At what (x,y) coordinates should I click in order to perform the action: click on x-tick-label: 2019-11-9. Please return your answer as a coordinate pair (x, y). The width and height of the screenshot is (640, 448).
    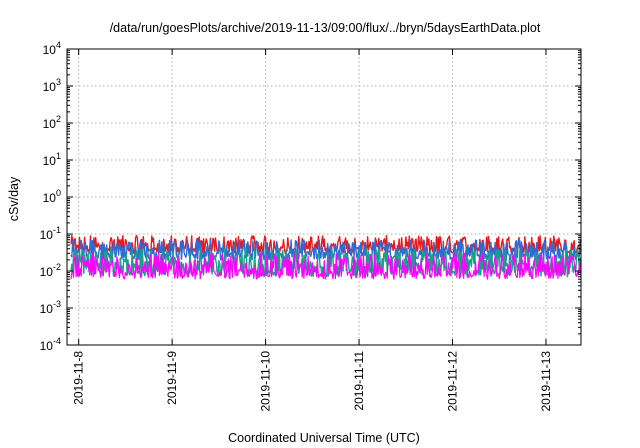
    Looking at the image, I should click on (172, 378).